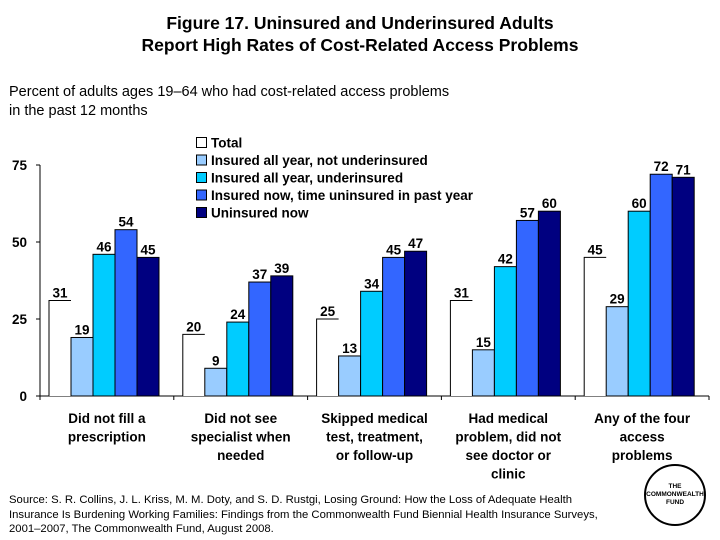  I want to click on legend-label: Insured now, time uninsured in past year, so click(342, 195).